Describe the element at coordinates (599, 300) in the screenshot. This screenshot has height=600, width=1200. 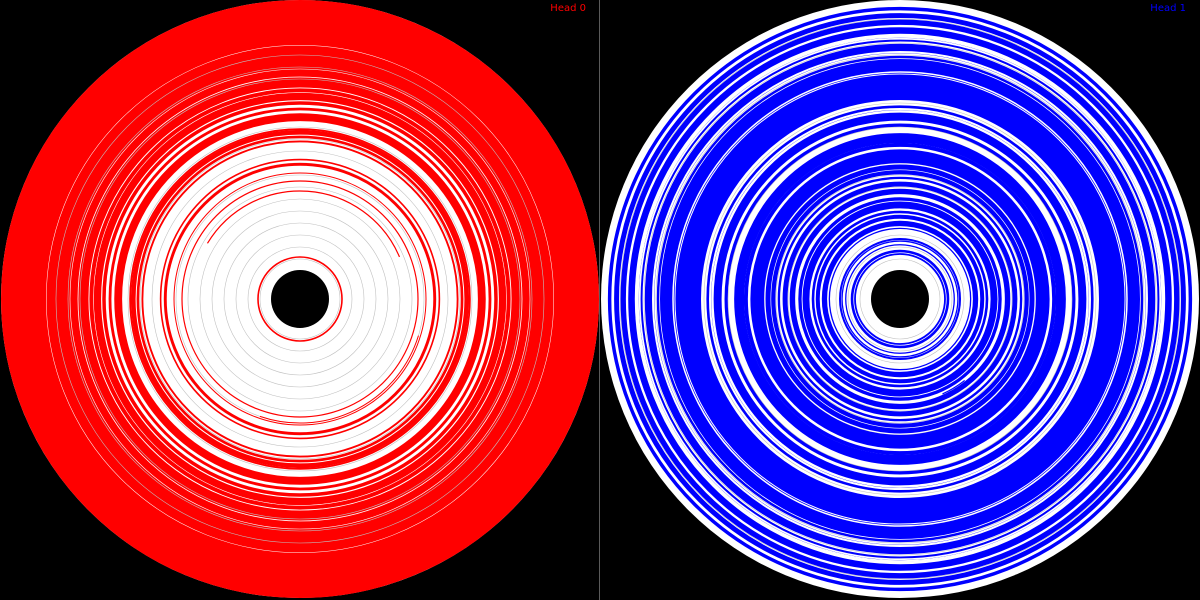
I see `panel-divider` at that location.